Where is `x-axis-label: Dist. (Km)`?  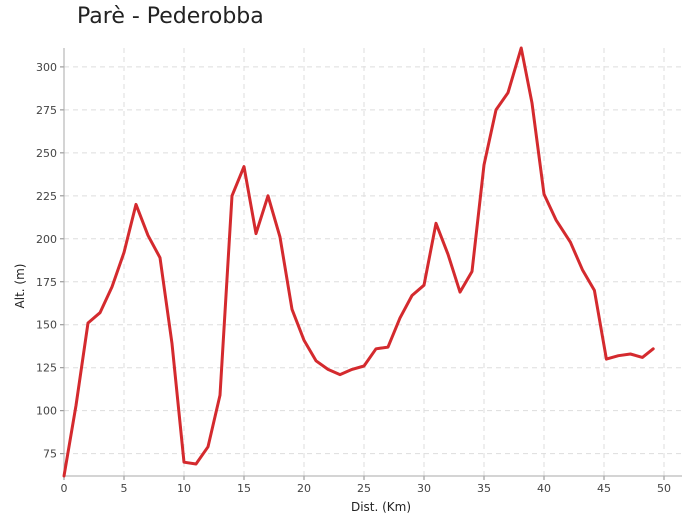 x-axis-label: Dist. (Km) is located at coordinates (381, 507).